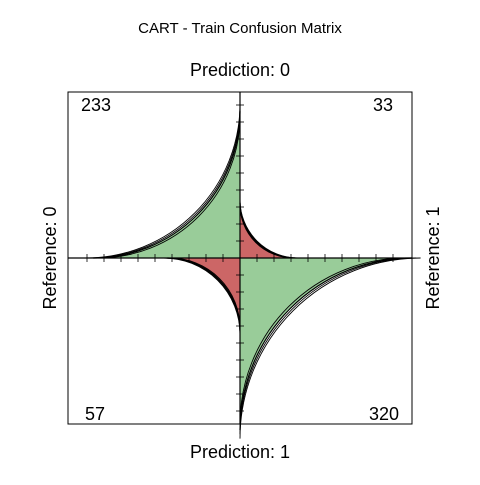 Image resolution: width=480 pixels, height=485 pixels. I want to click on sector-pred0-ref1, so click(268, 230).